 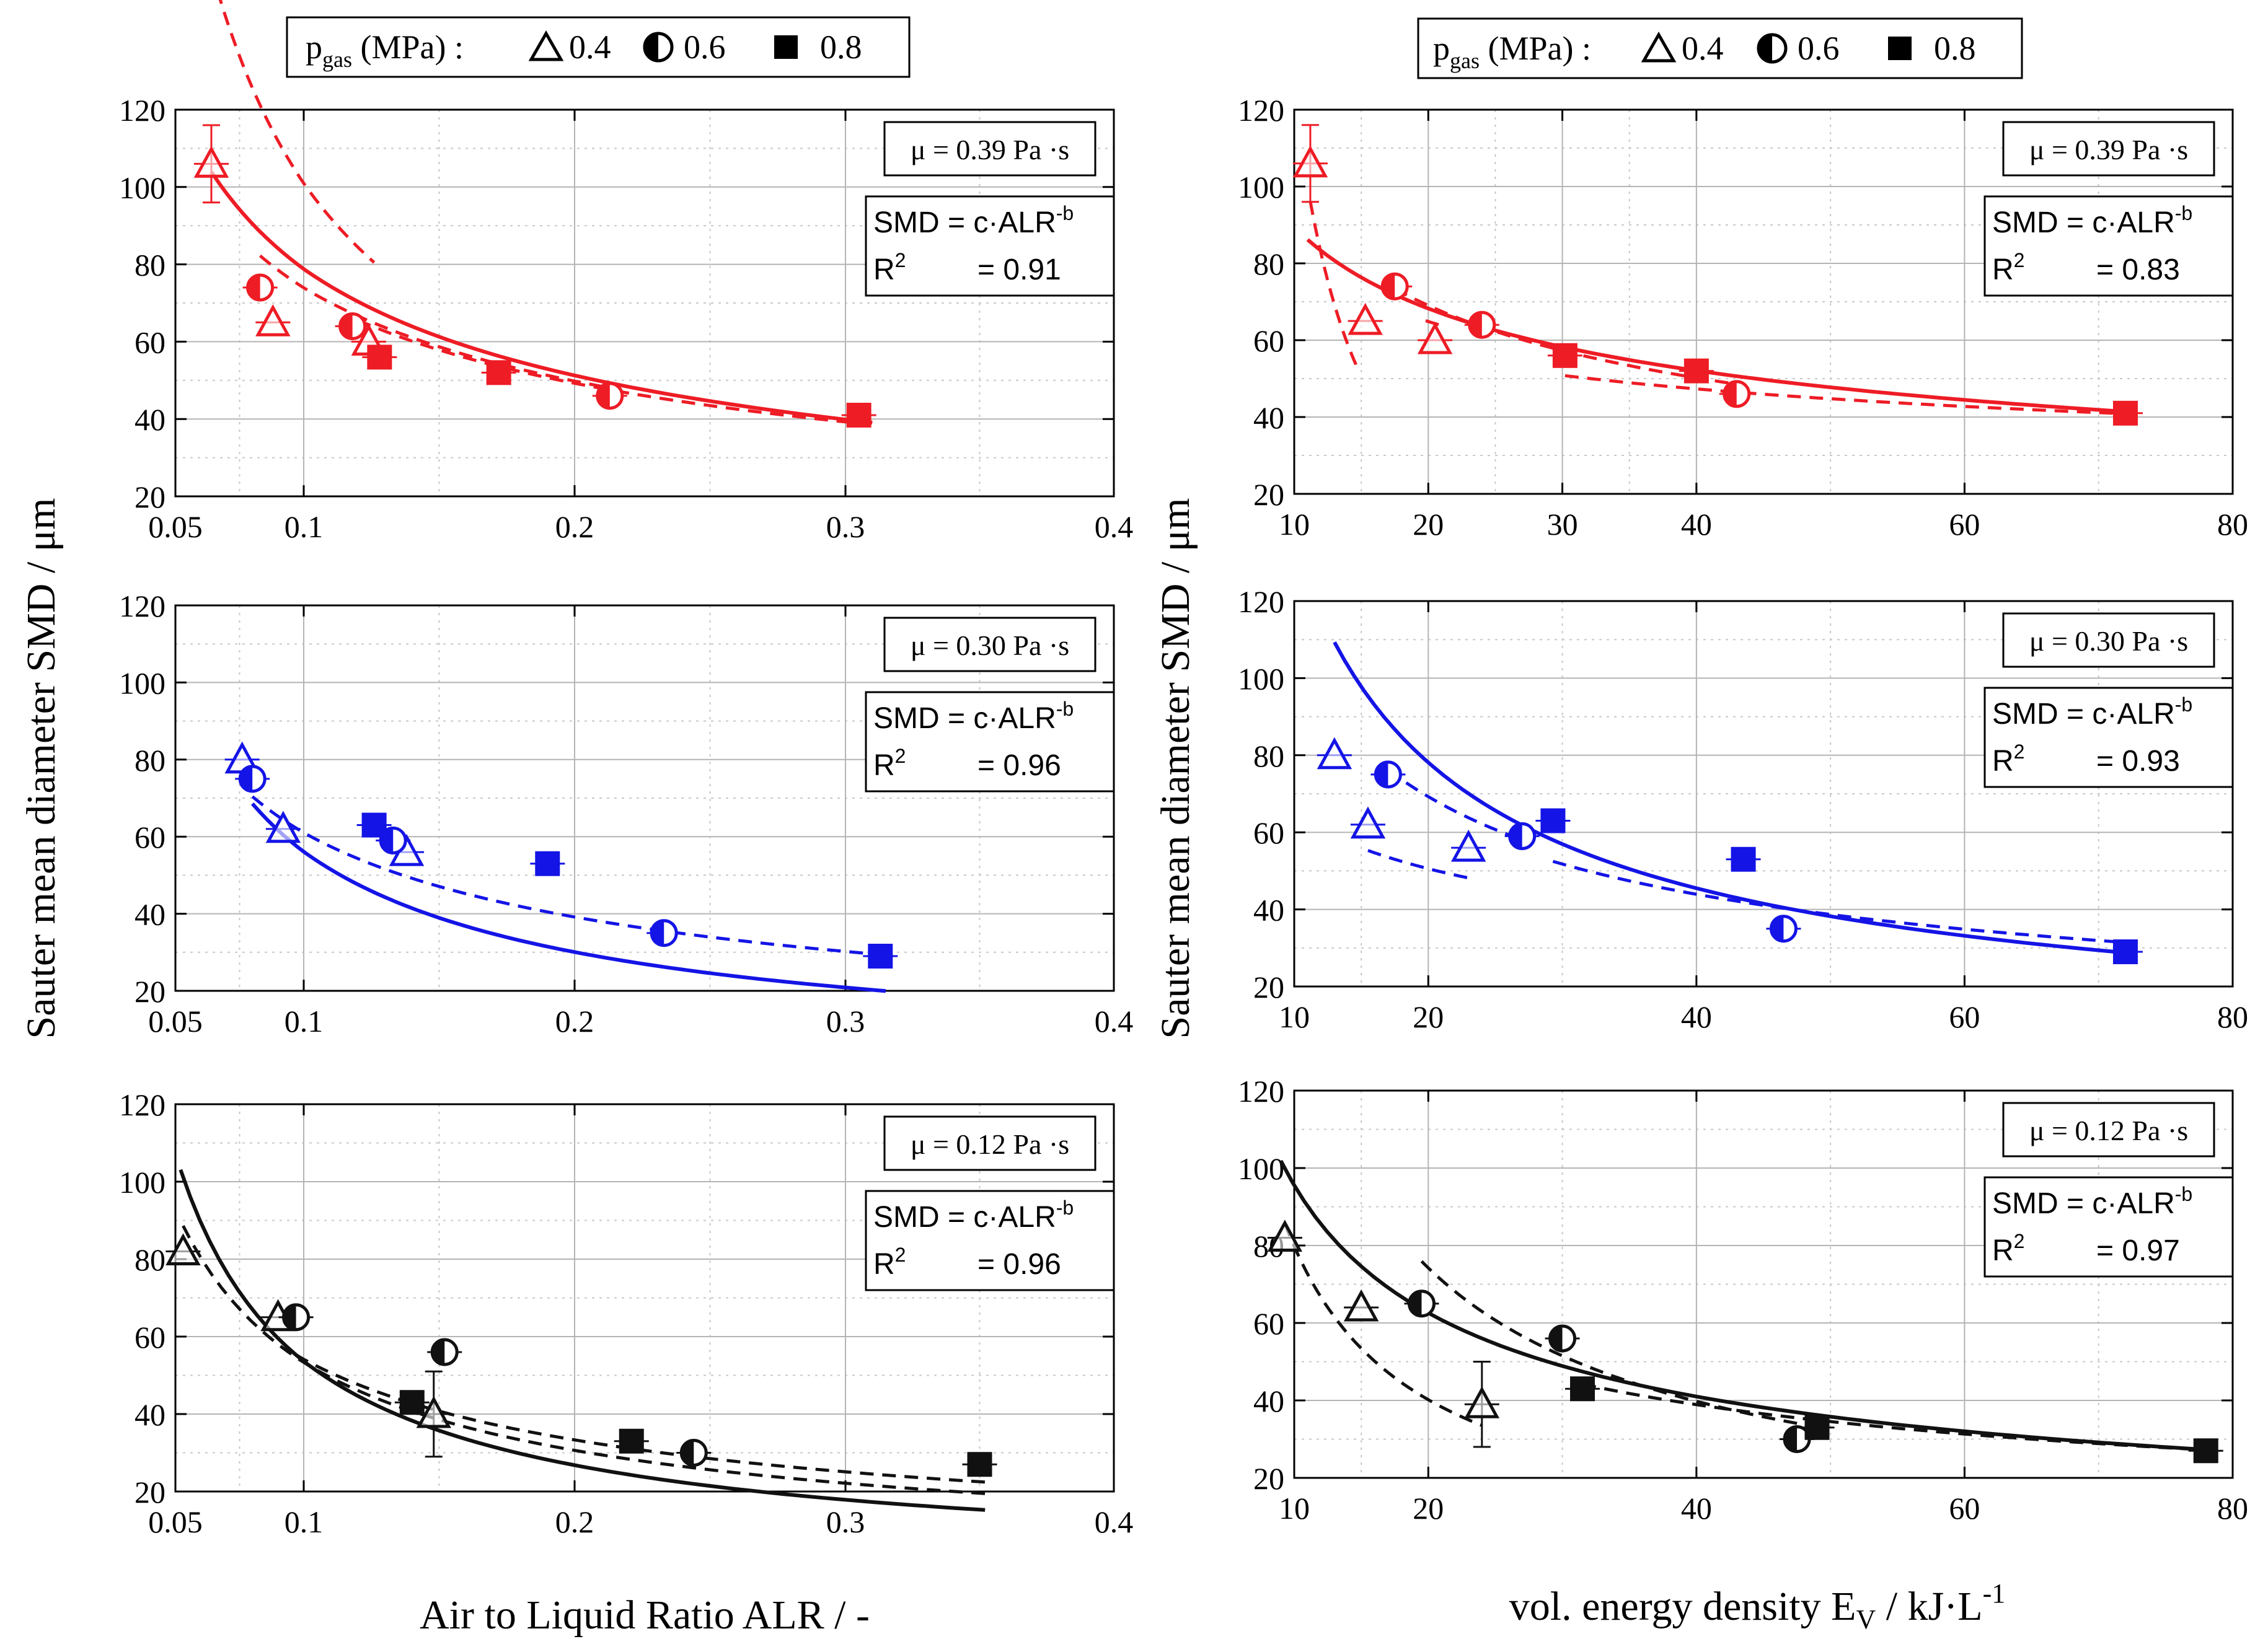 I want to click on legend-label: 0.4, so click(x=590, y=47).